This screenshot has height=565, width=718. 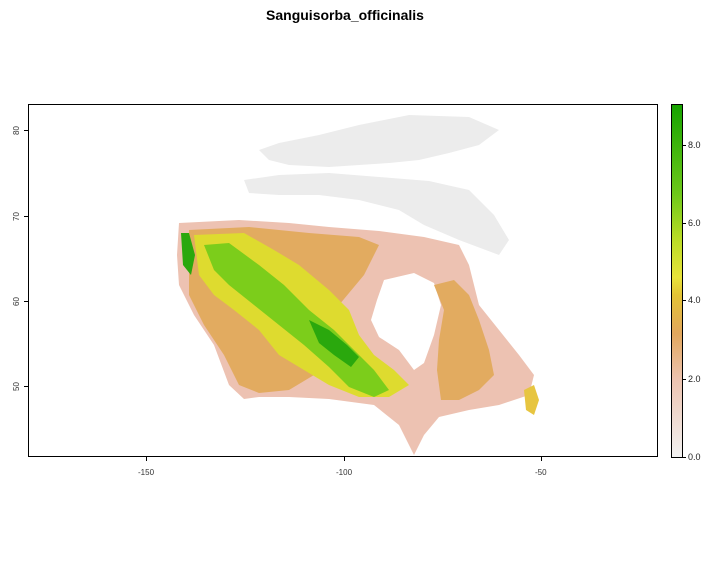 What do you see at coordinates (188, 254) in the screenshot?
I see `dark-green-west` at bounding box center [188, 254].